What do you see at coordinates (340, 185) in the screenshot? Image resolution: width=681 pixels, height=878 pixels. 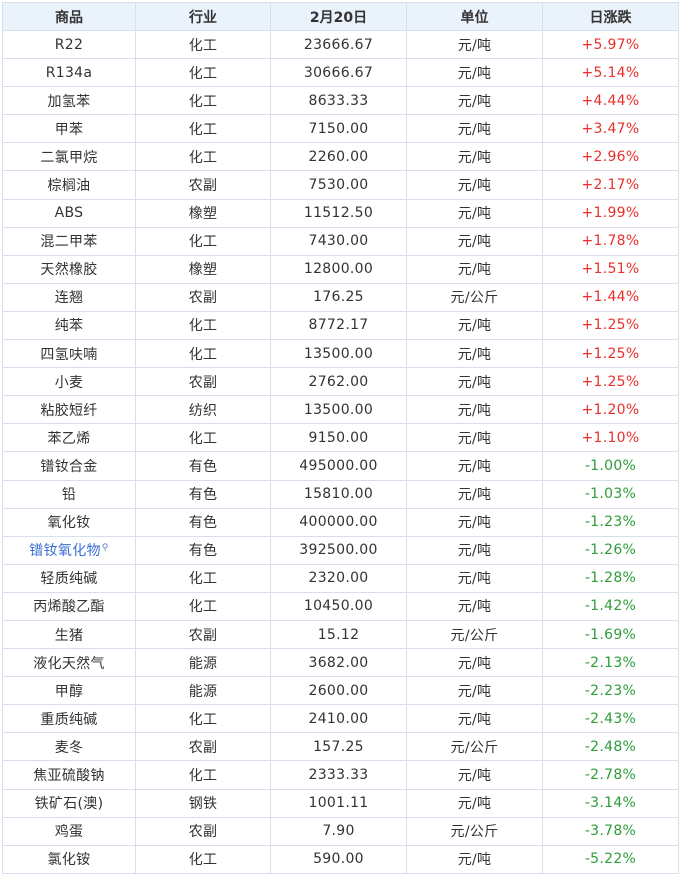 I see `table-row: 棕榈油 农副 7530.00 元/吨 +2.17%` at bounding box center [340, 185].